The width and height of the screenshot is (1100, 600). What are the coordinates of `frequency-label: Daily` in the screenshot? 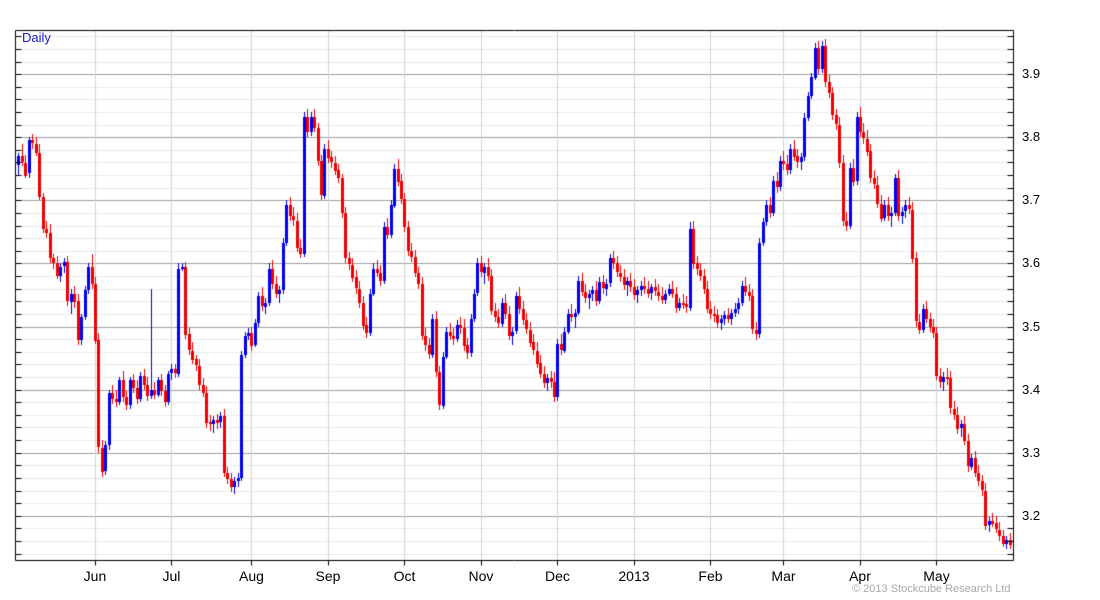 It's located at (36, 37).